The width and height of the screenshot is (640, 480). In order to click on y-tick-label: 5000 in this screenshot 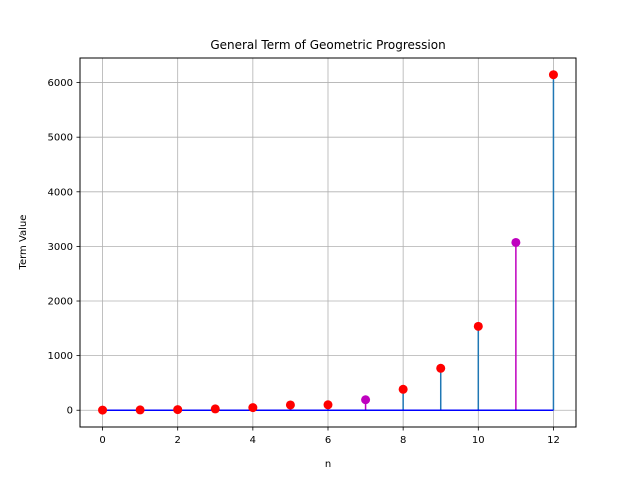, I will do `click(60, 138)`.